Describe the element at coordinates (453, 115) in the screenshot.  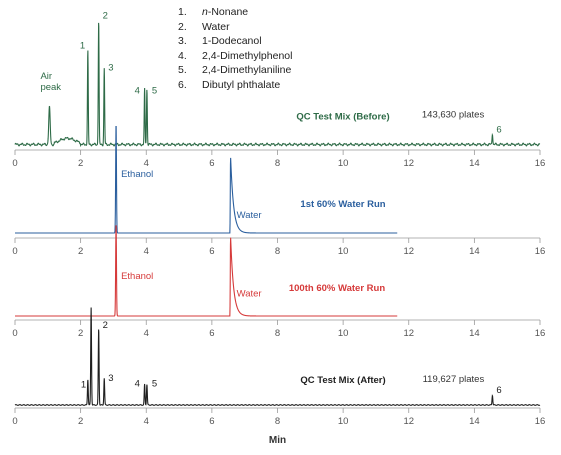
I see `plates-annotation: 143,630 plates` at that location.